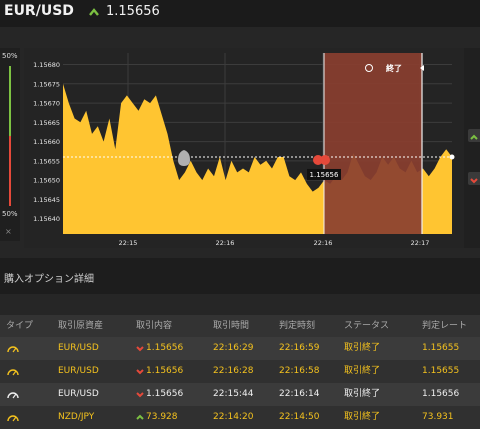 The width and height of the screenshot is (480, 429). I want to click on trade-button-strip, so click(472, 148).